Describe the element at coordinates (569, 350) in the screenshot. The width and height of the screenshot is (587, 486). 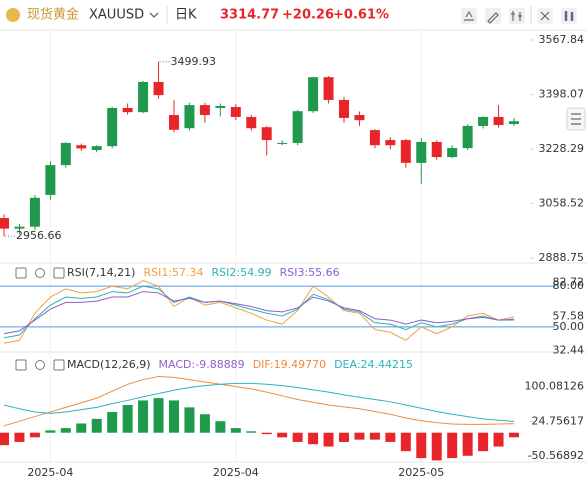
I see `y-axis-label: 32.44` at that location.